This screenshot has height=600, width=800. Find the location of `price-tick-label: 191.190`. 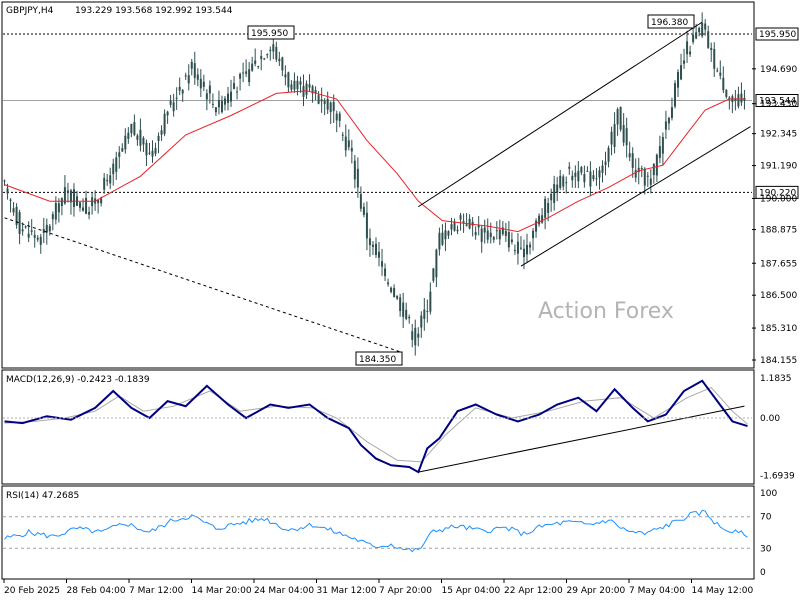

price-tick-label: 191.190 is located at coordinates (778, 167).